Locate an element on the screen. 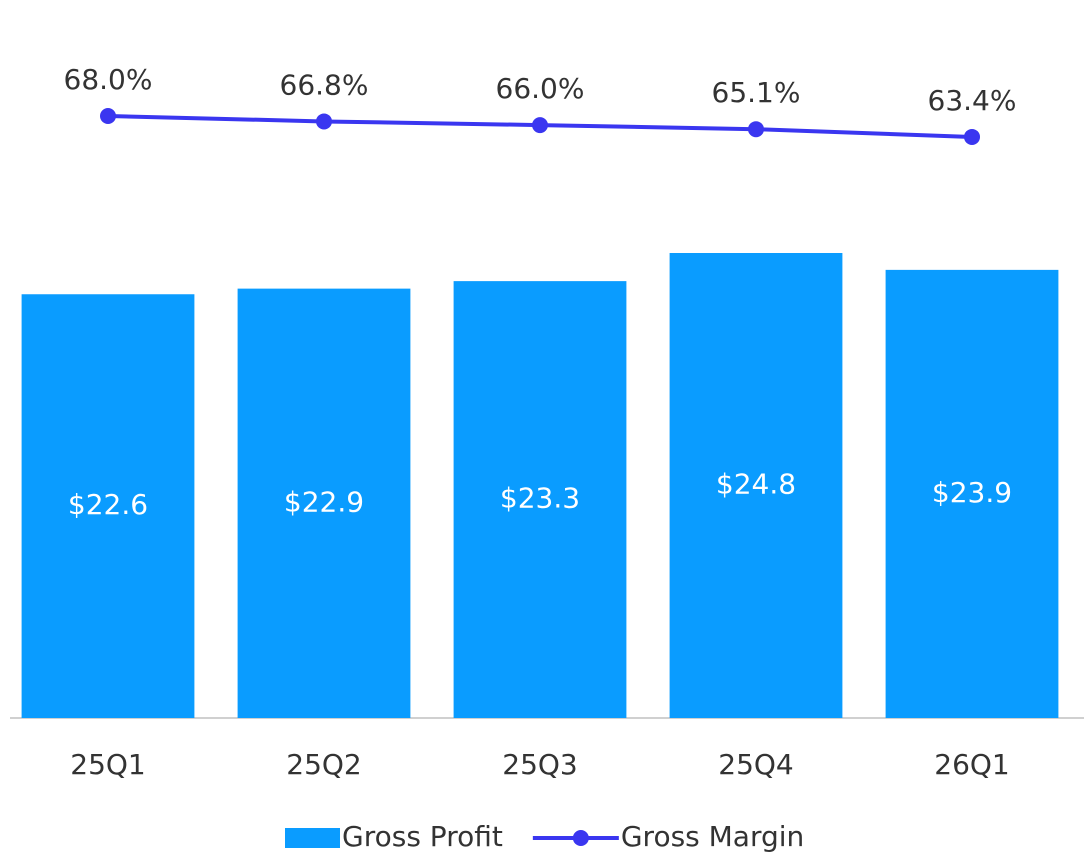  data-label: $24.8 is located at coordinates (756, 484).